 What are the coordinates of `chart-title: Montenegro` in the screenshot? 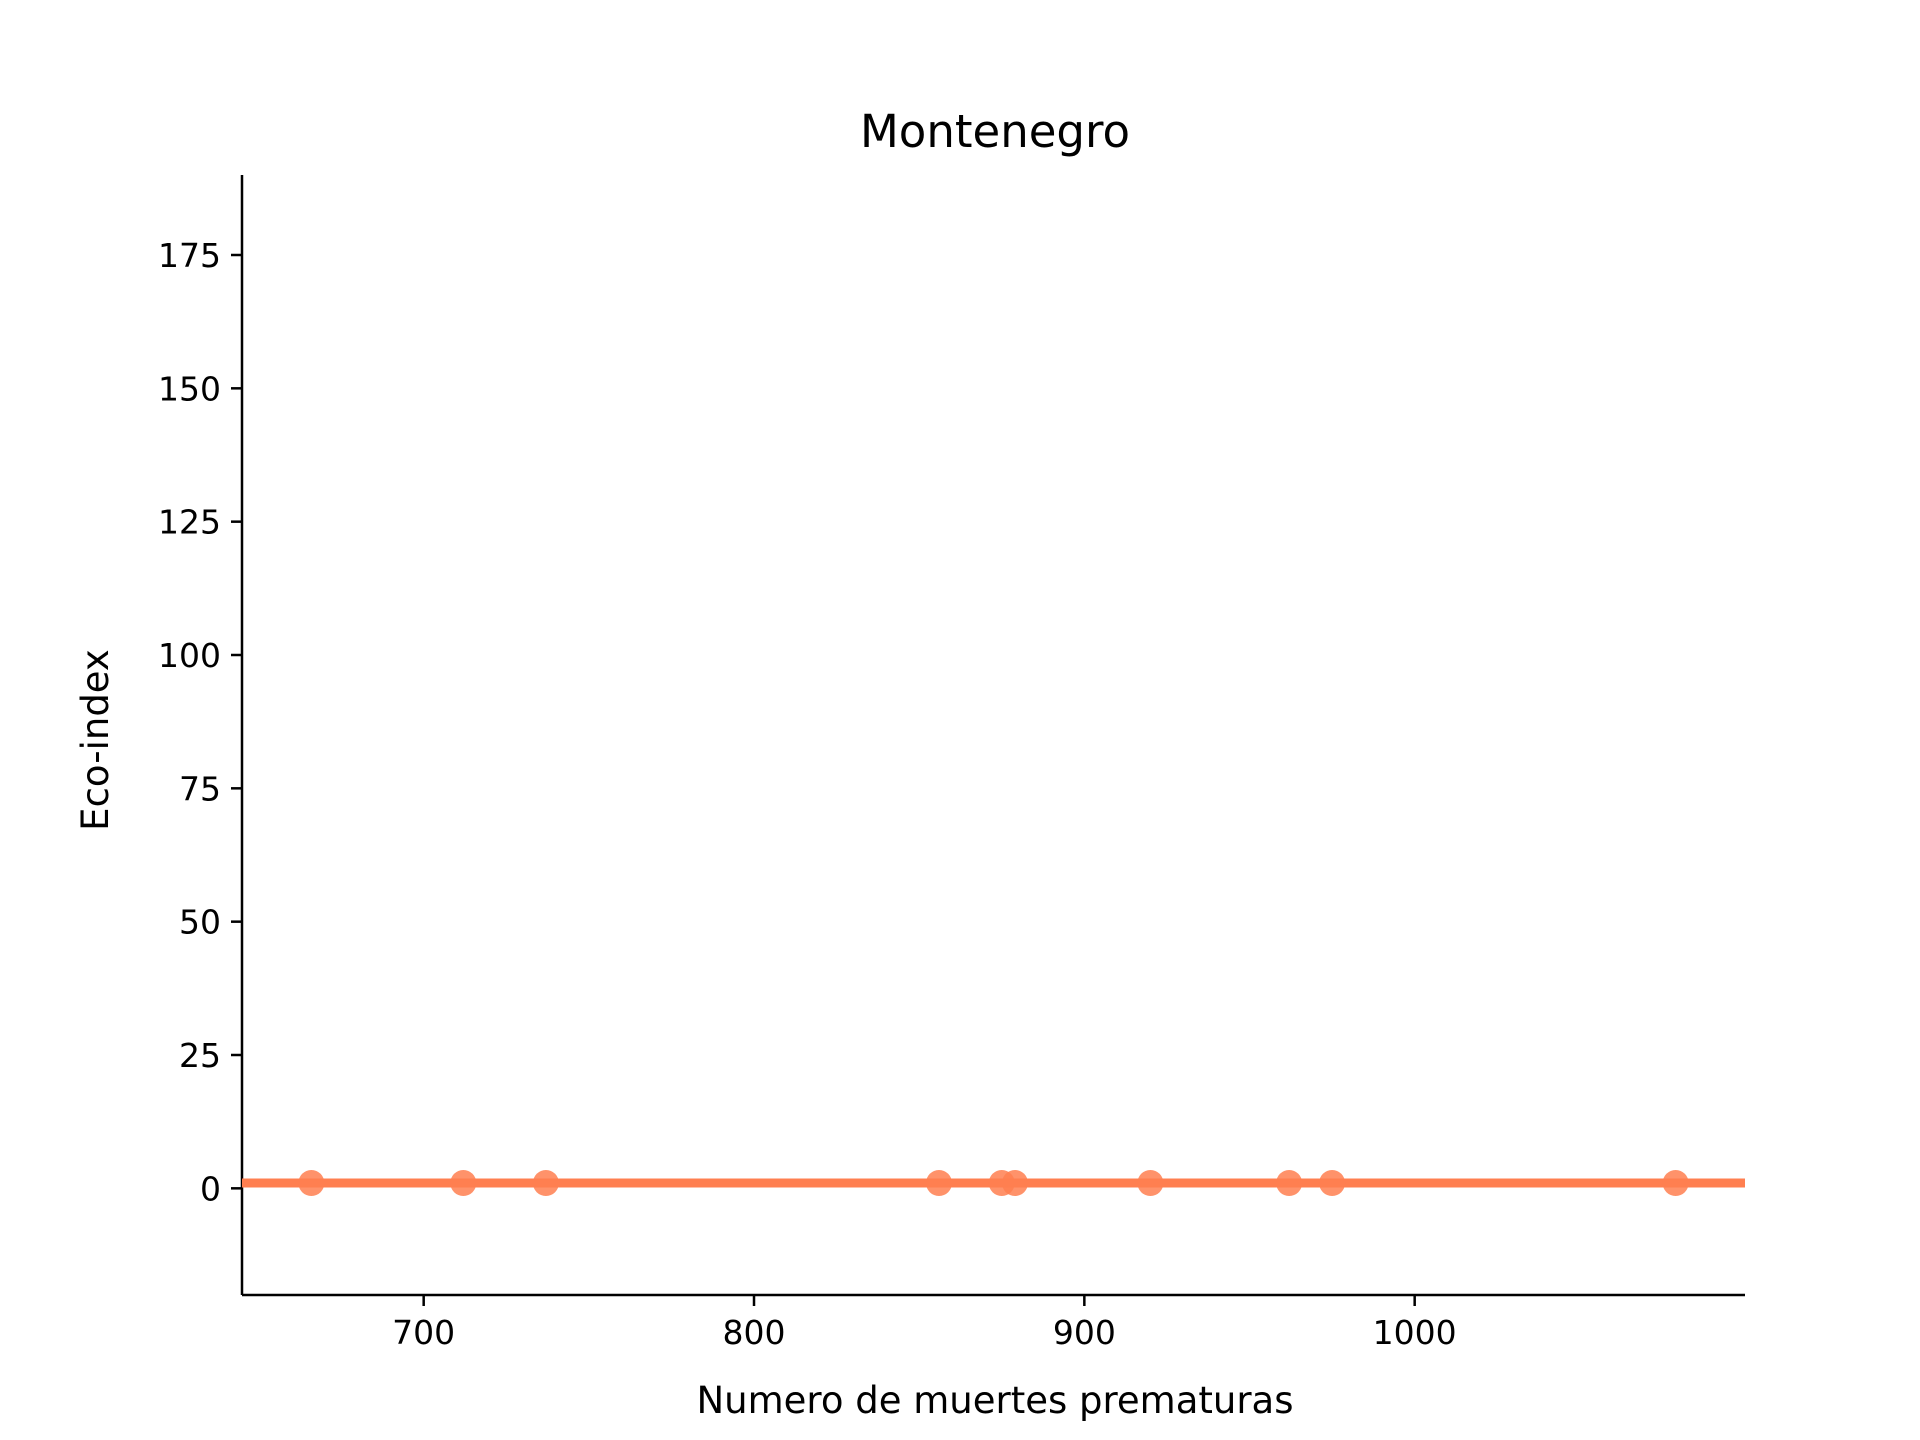 It's located at (995, 131).